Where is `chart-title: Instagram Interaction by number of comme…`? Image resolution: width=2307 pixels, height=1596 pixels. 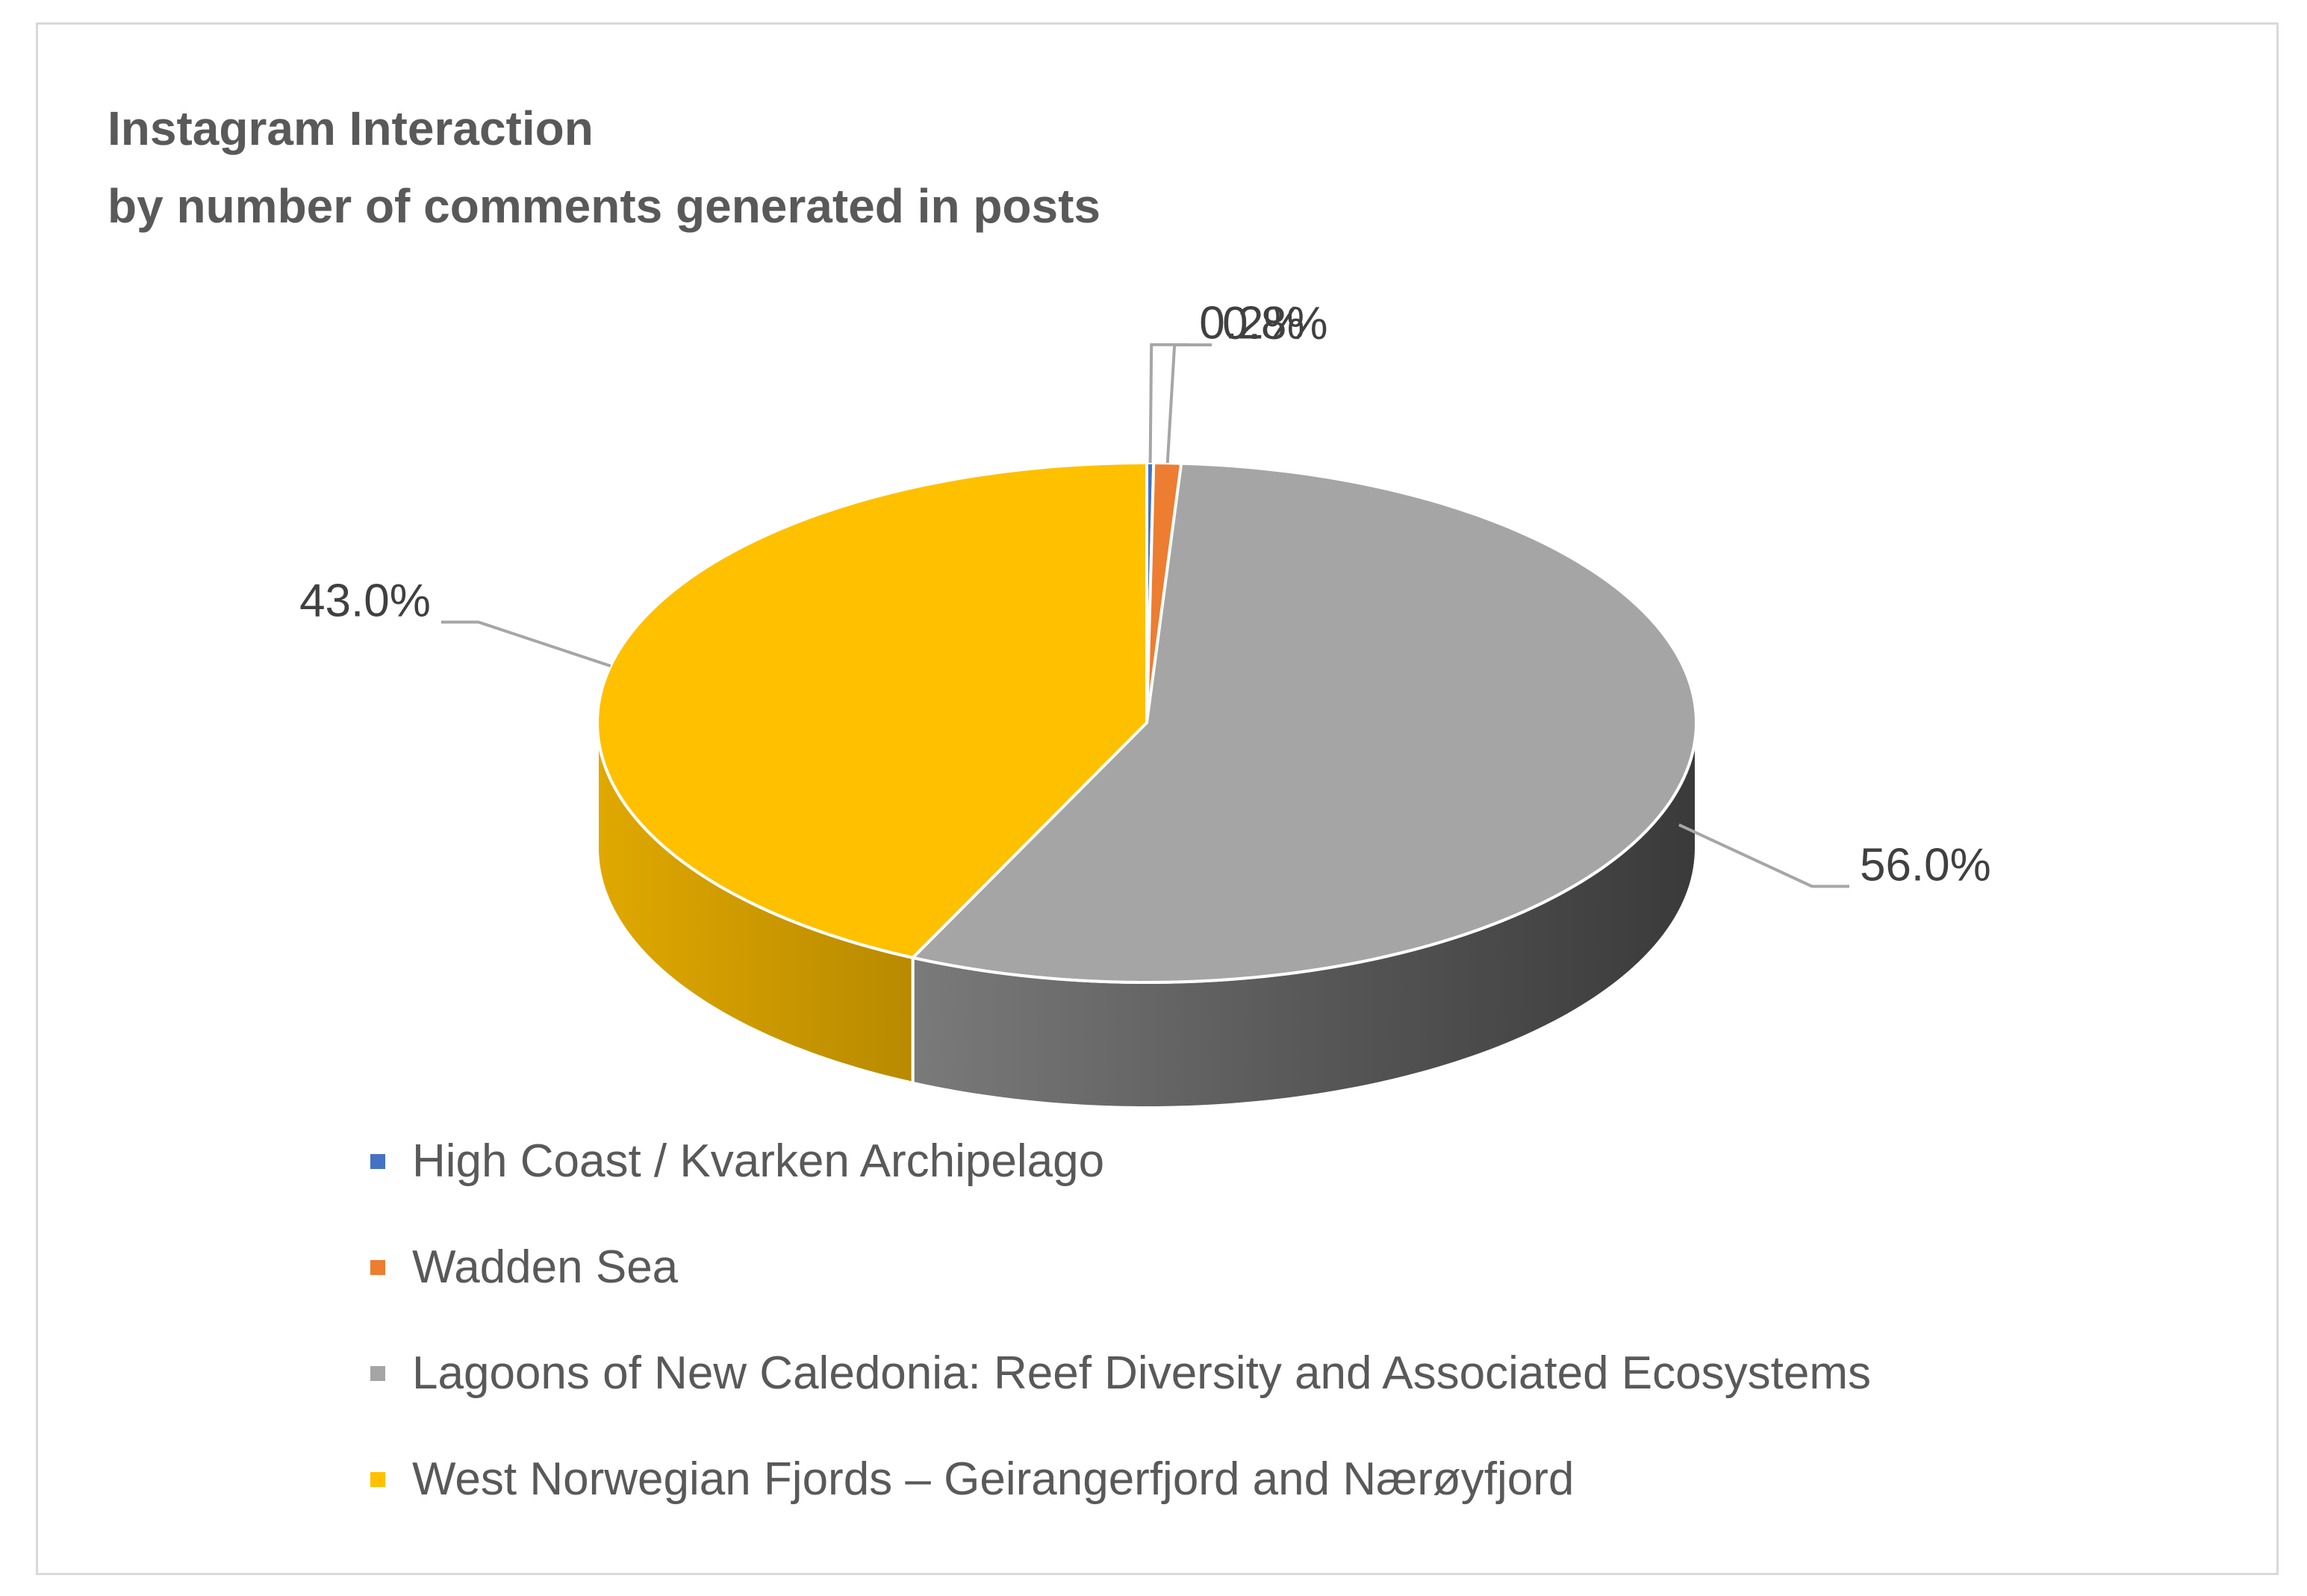
chart-title: Instagram Interaction by number of comme… is located at coordinates (604, 167).